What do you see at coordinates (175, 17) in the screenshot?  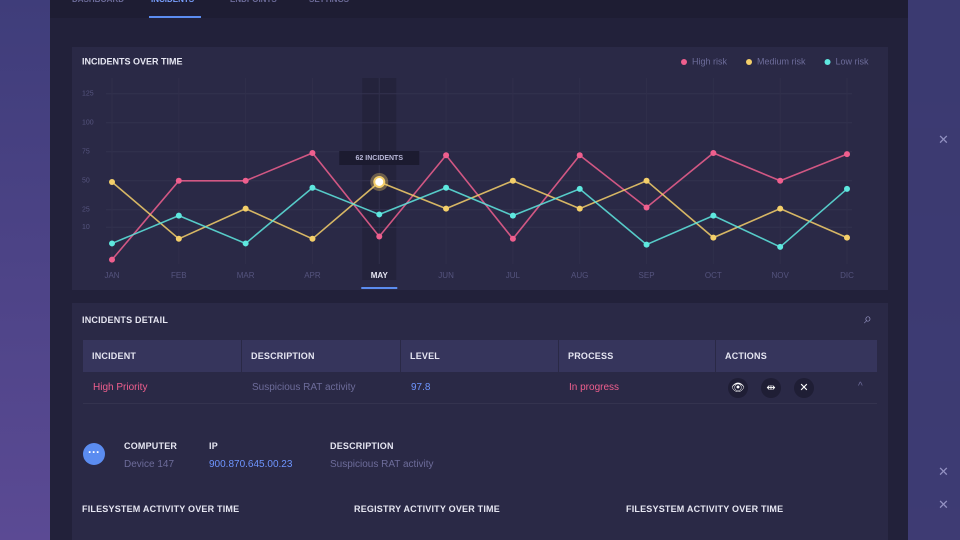 I see `nav-underline` at bounding box center [175, 17].